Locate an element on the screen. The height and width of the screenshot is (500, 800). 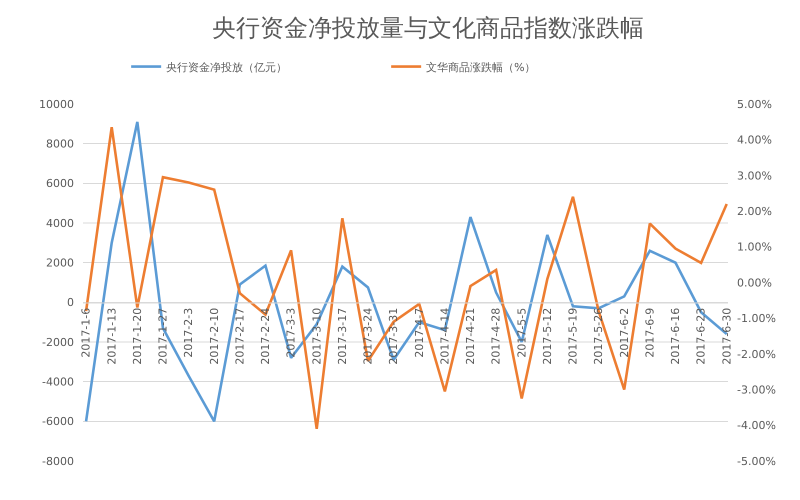
y2-tick-label: 3.00% is located at coordinates (754, 175).